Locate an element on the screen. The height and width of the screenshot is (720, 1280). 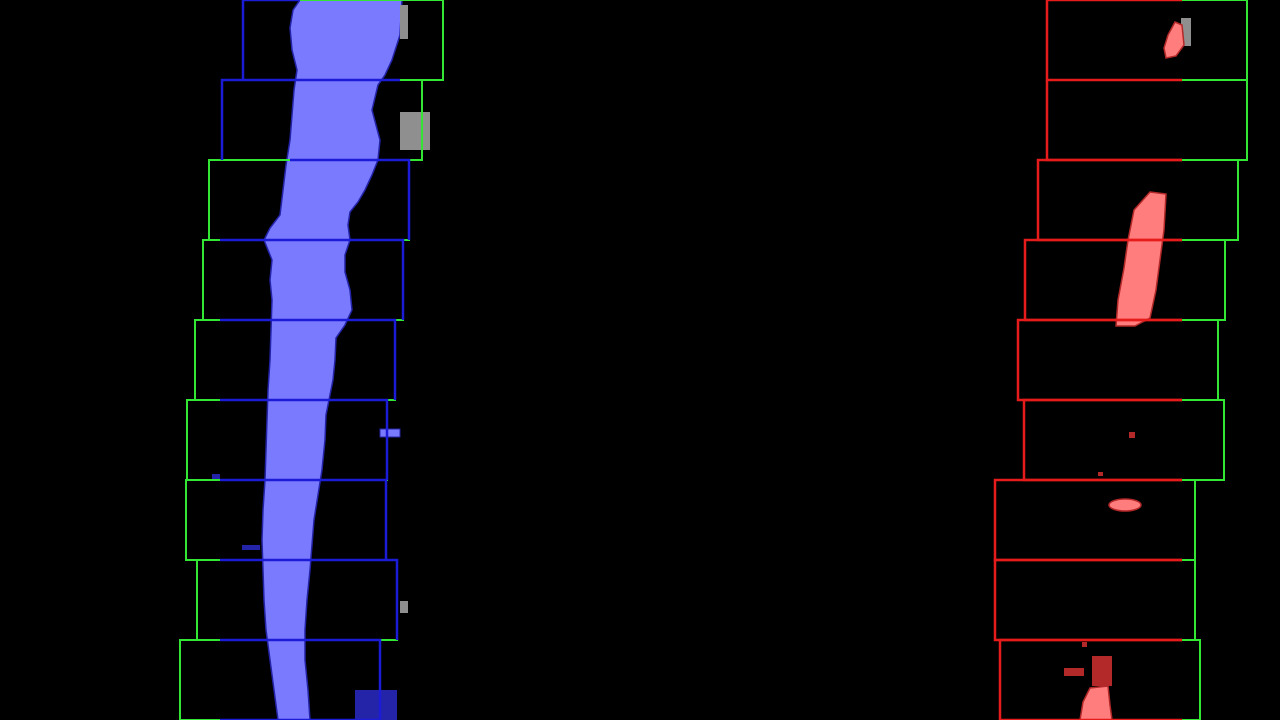
left-lane-pixels is located at coordinates (307, 360).